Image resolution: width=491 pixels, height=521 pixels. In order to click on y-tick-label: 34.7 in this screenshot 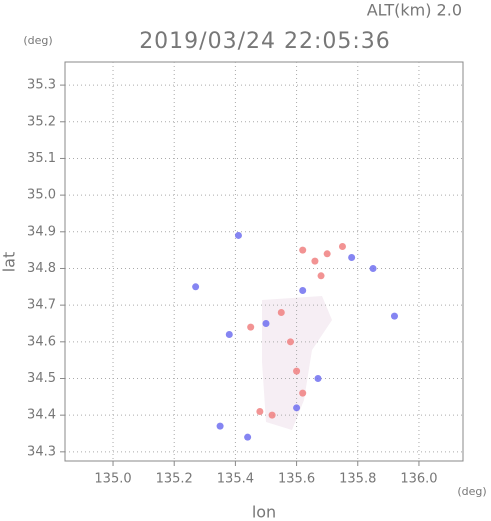, I will do `click(41, 305)`.